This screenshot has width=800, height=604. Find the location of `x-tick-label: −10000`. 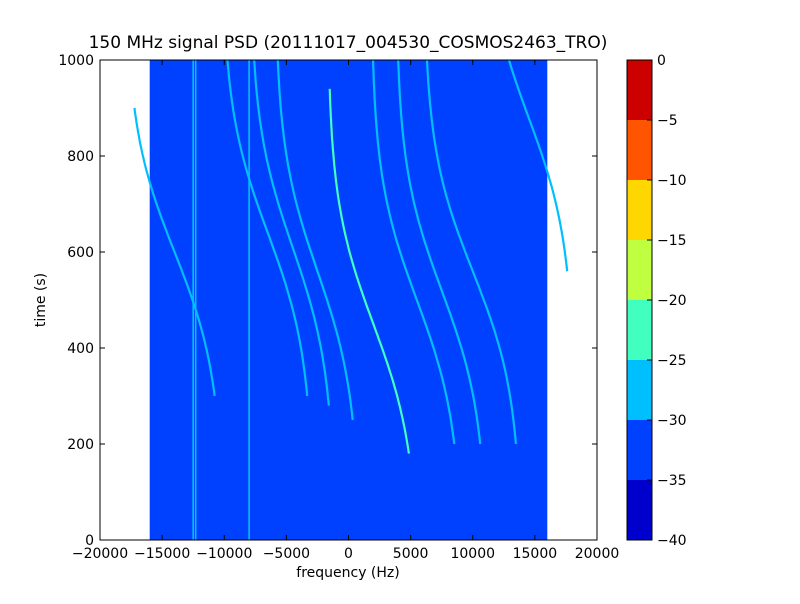

x-tick-label: −10000 is located at coordinates (224, 554).